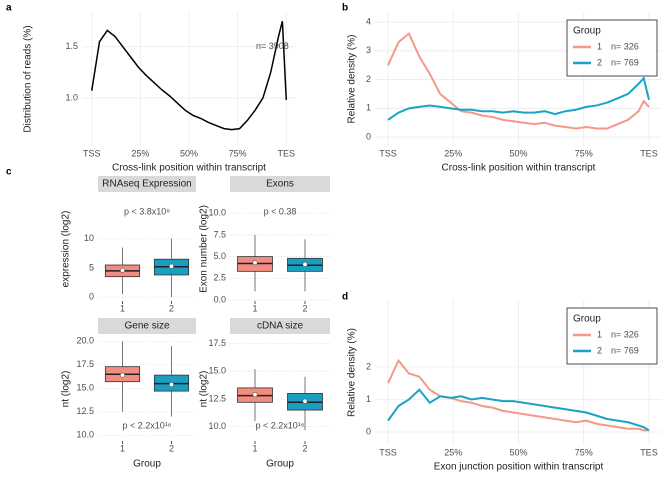 This screenshot has height=478, width=667. I want to click on y-tick-label: 0.0, so click(219, 299).